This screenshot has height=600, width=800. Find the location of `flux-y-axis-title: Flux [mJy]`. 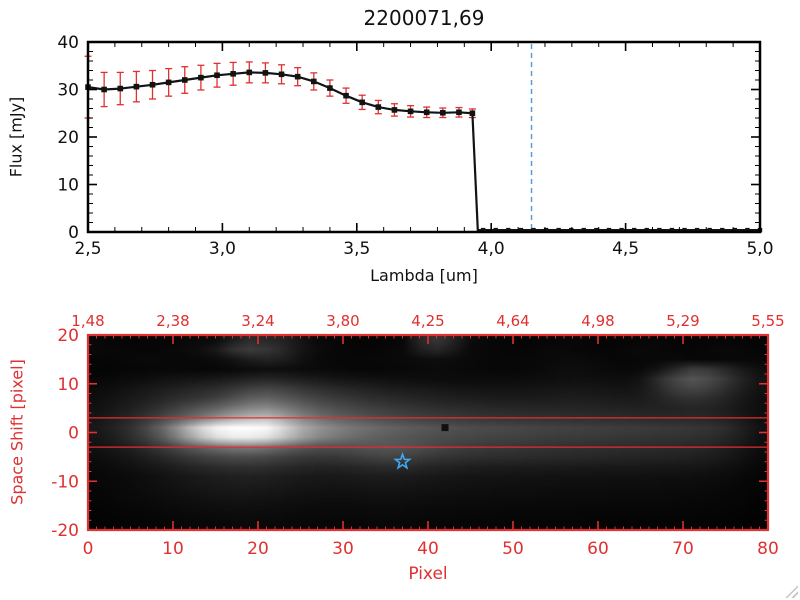

flux-y-axis-title: Flux [mJy] is located at coordinates (16, 137).